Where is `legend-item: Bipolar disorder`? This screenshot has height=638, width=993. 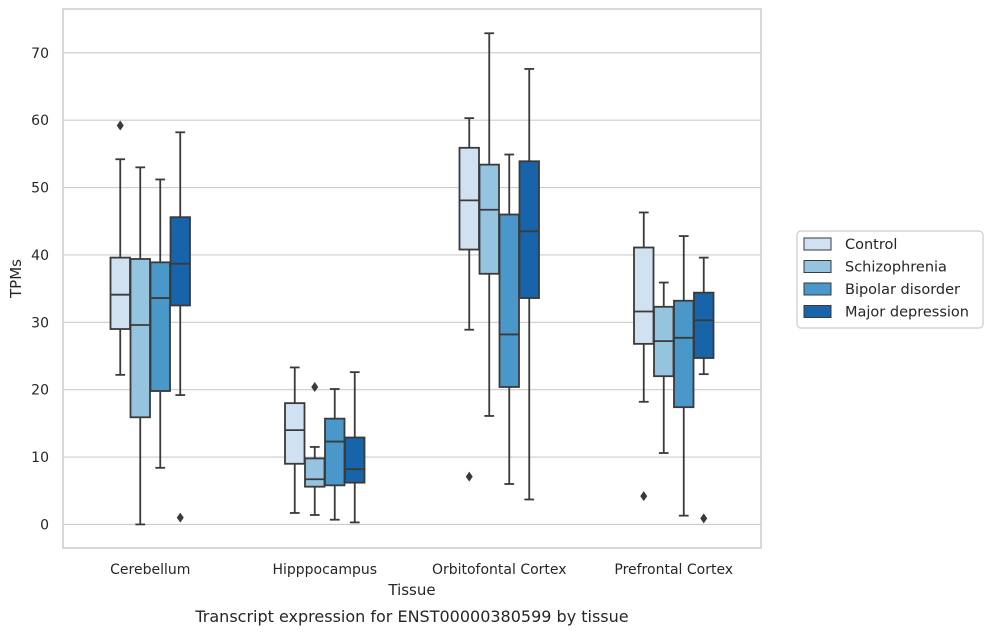
legend-item: Bipolar disorder is located at coordinates (881, 290).